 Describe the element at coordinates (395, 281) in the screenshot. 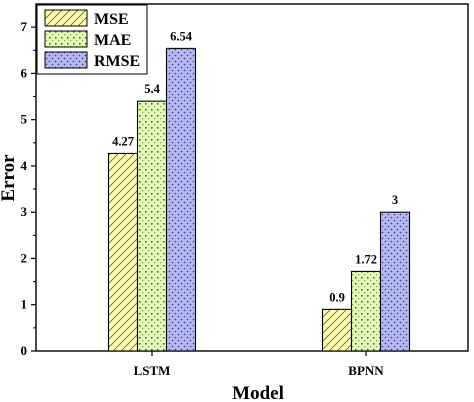

I see `bar-rmse-bpnn` at that location.